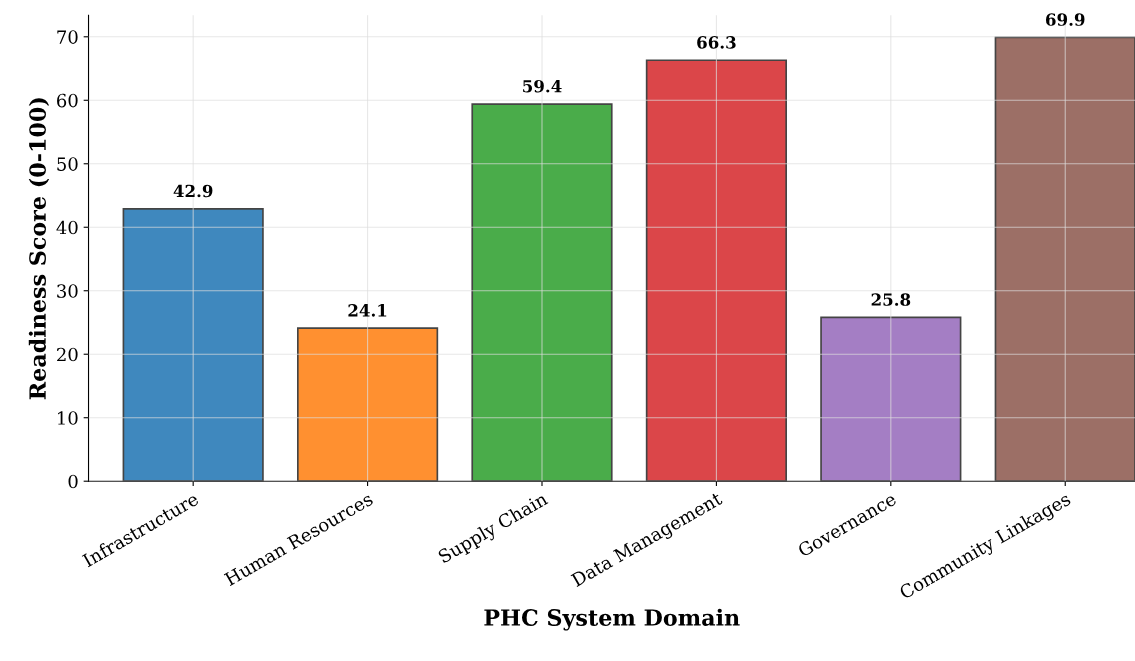 The height and width of the screenshot is (661, 1135). What do you see at coordinates (39, 249) in the screenshot?
I see `y-axis-title: Readiness Score (0-100)` at bounding box center [39, 249].